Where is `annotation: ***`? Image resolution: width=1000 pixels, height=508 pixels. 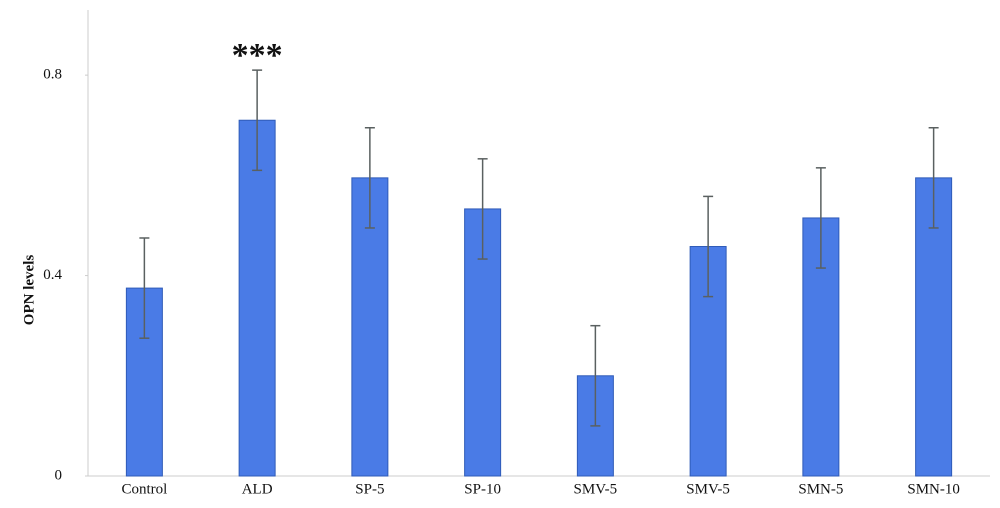
annotation: *** is located at coordinates (257, 55).